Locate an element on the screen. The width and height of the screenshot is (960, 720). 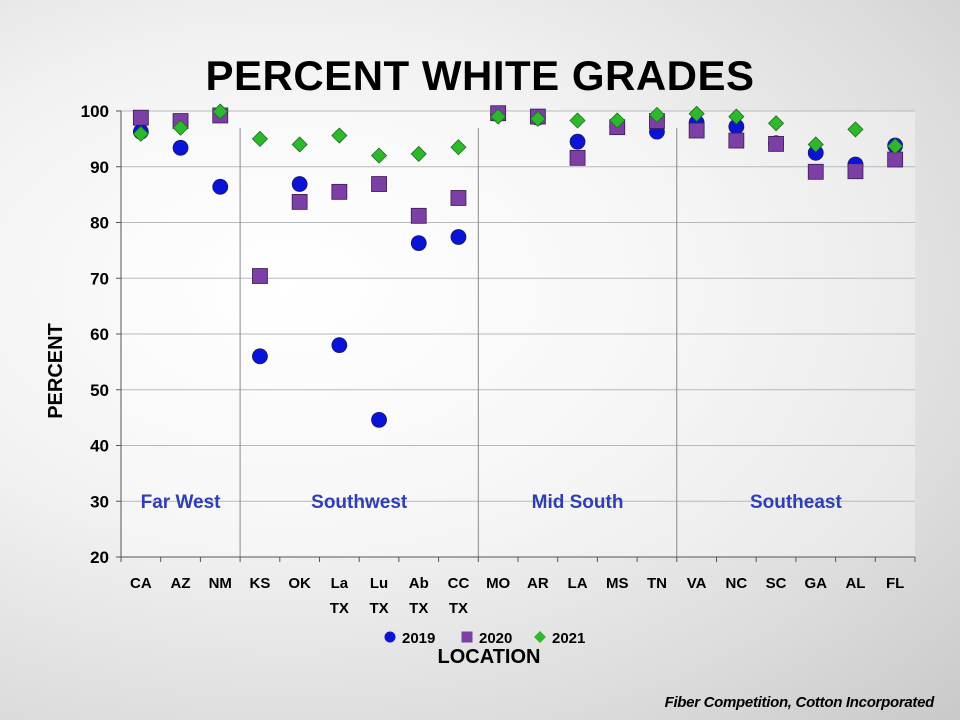
y-tick-label: 30 is located at coordinates (99, 501).